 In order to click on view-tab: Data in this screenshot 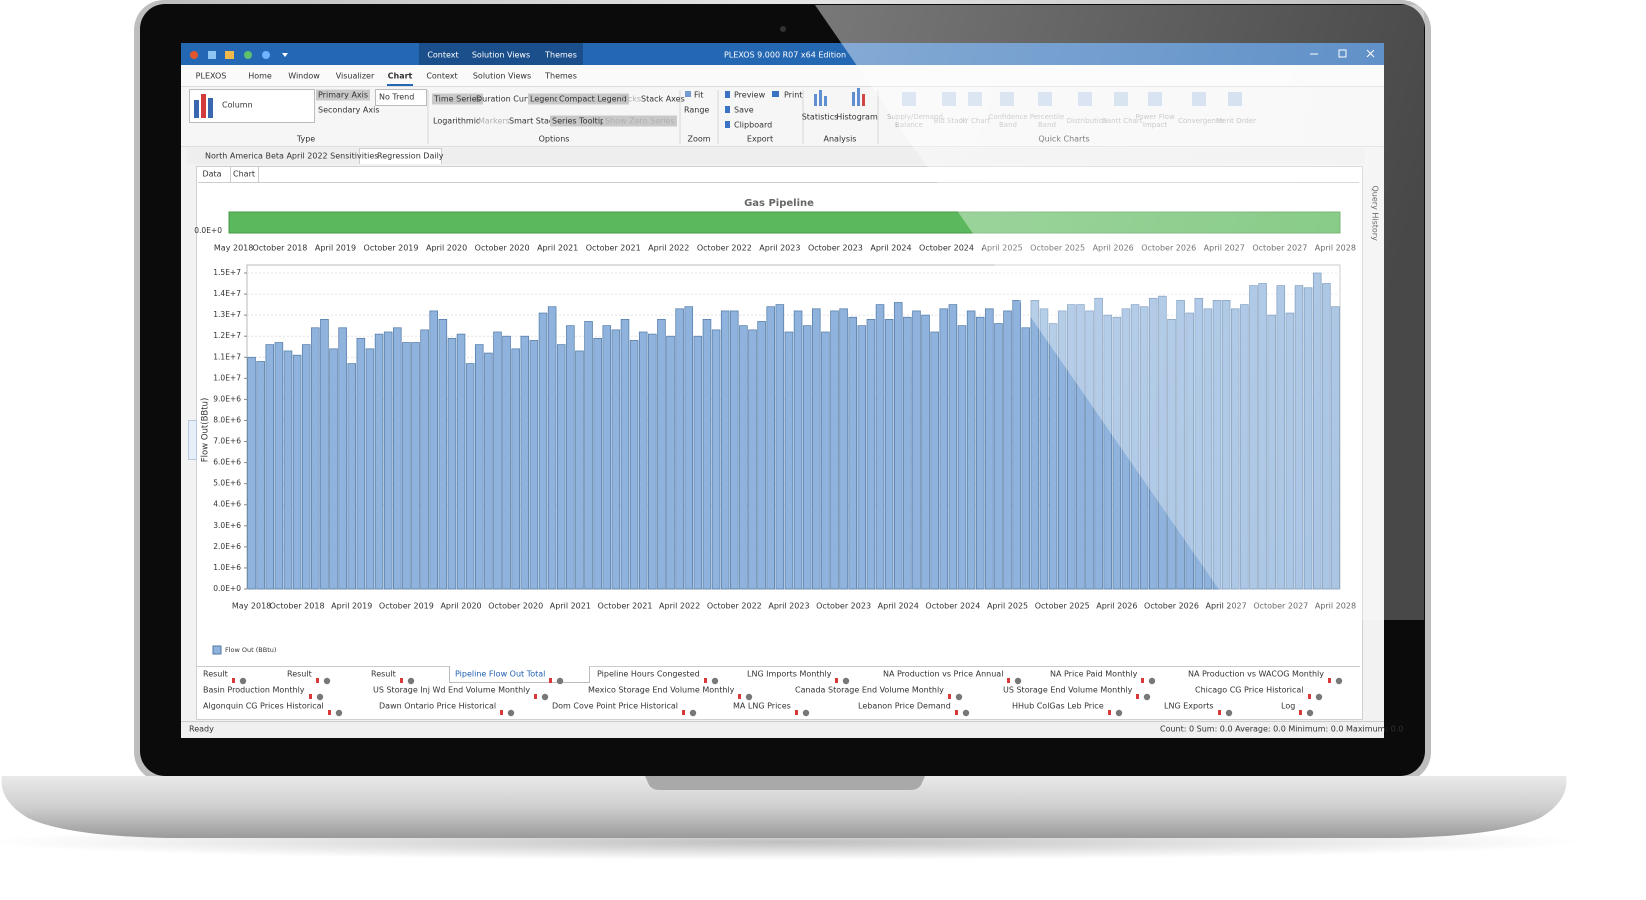, I will do `click(212, 174)`.